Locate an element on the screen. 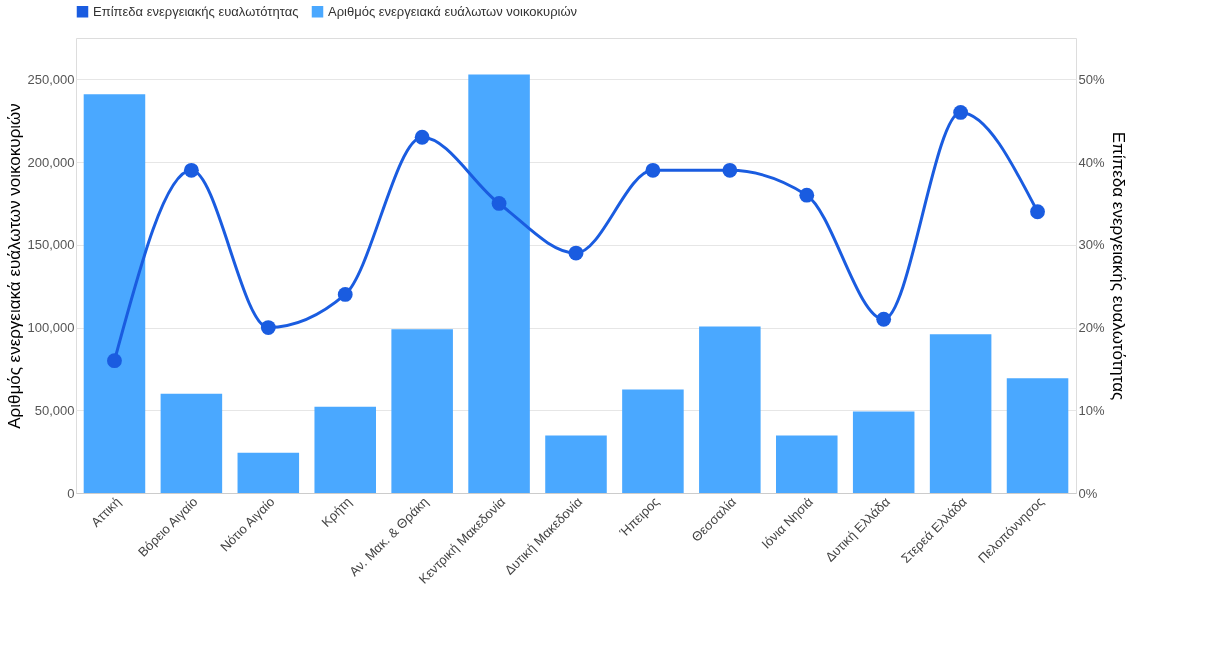 The height and width of the screenshot is (655, 1213). y2-tick-label: 30% is located at coordinates (1091, 245).